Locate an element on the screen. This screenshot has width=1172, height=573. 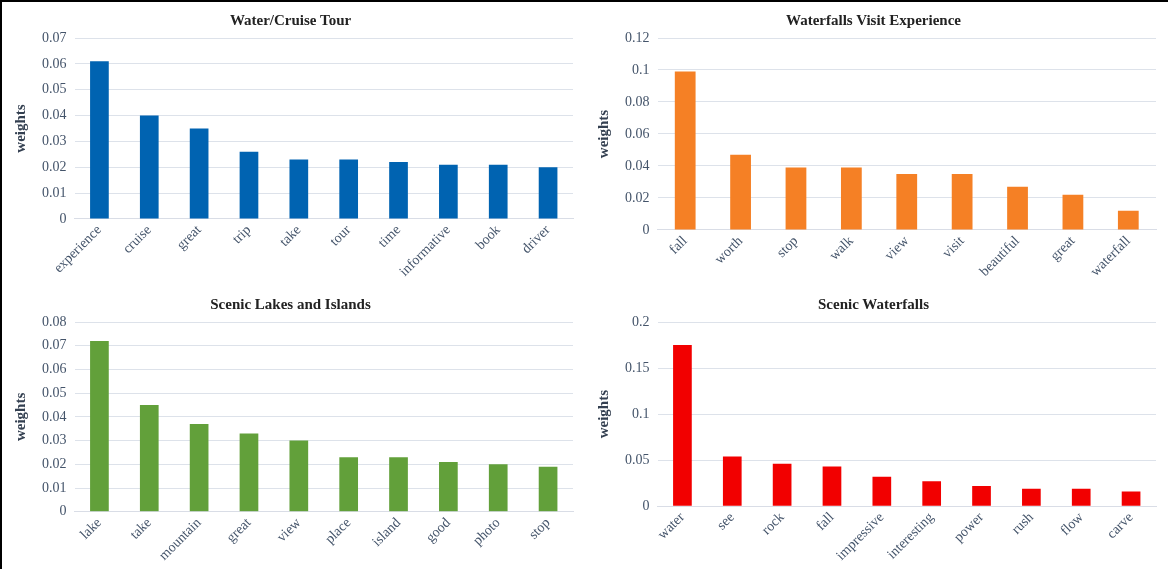
x-tick-label: flow is located at coordinates (1072, 523).